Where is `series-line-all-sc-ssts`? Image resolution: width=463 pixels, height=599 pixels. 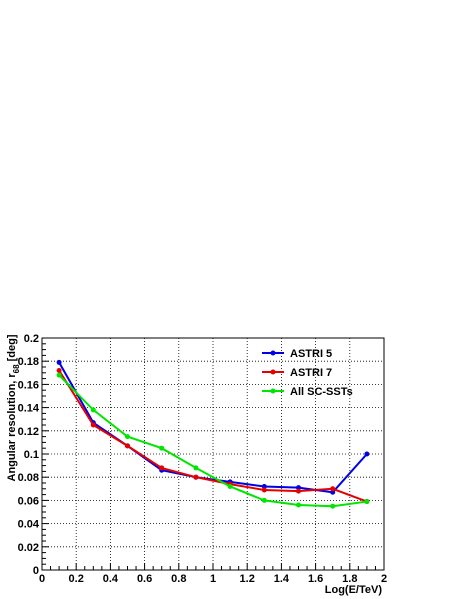 series-line-all-sc-ssts is located at coordinates (213, 441).